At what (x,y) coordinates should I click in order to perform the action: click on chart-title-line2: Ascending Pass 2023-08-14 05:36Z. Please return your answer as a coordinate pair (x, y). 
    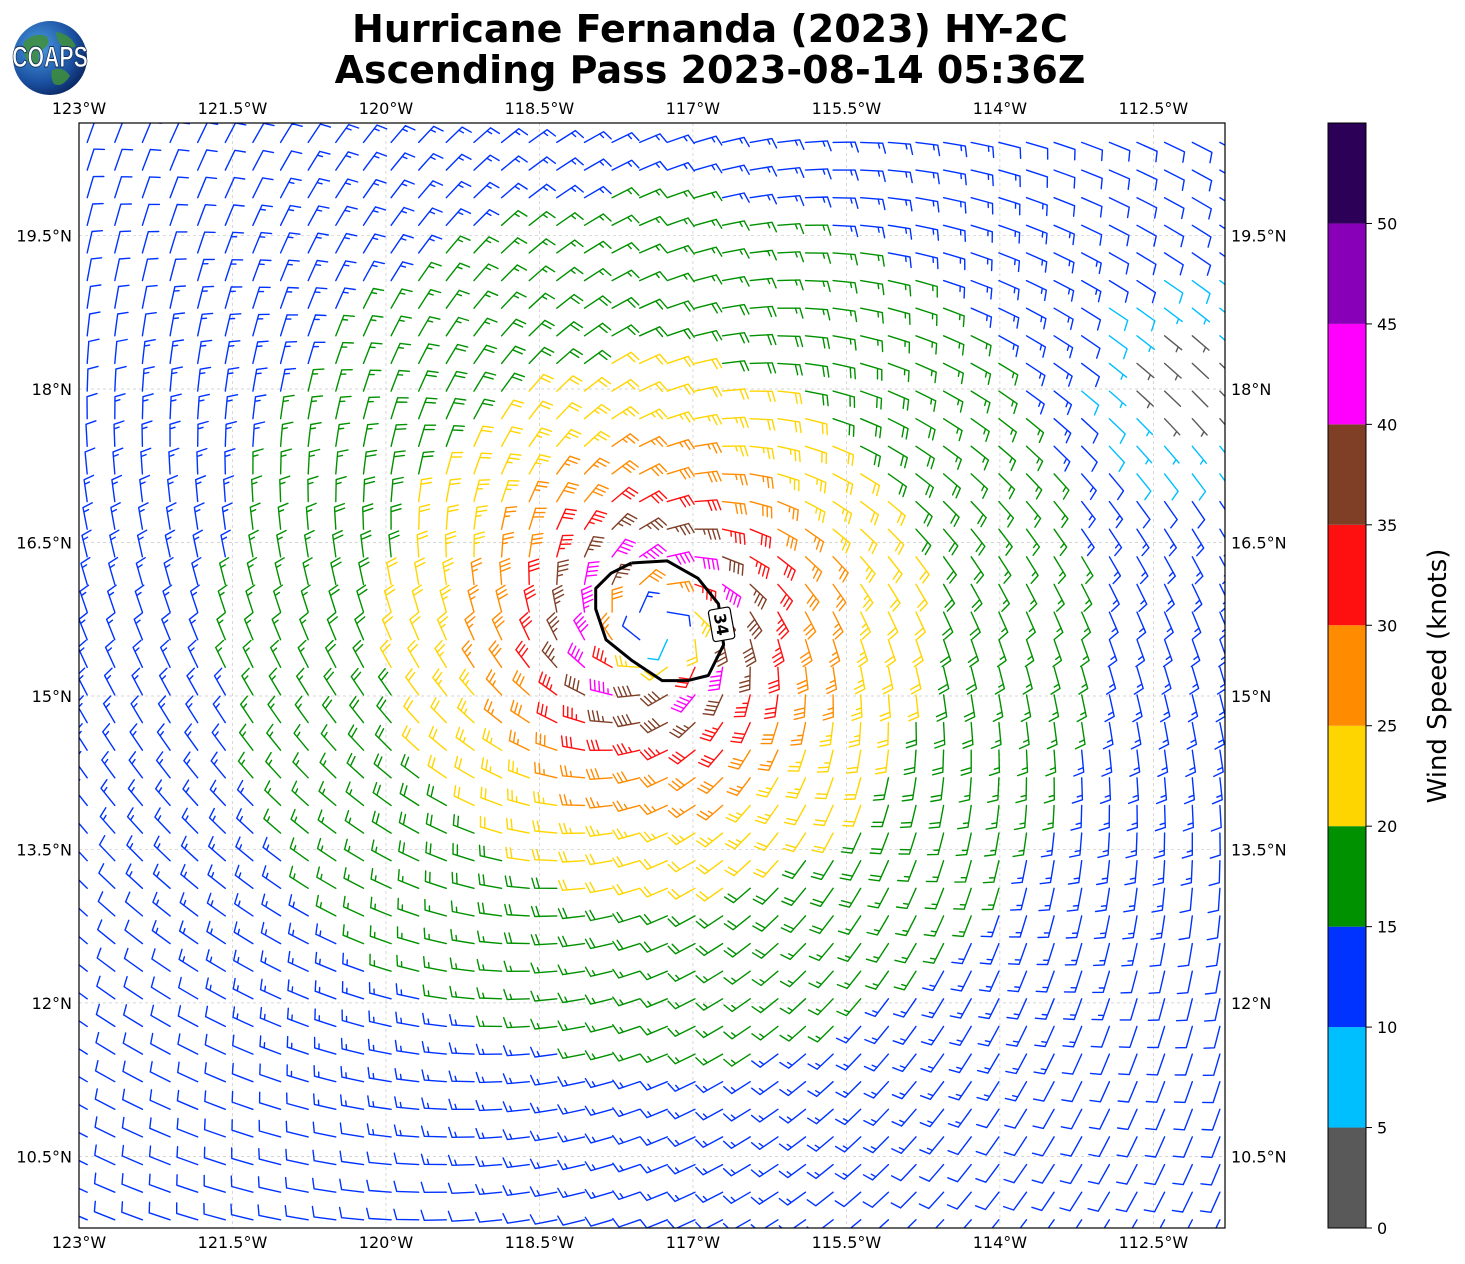
    Looking at the image, I should click on (710, 70).